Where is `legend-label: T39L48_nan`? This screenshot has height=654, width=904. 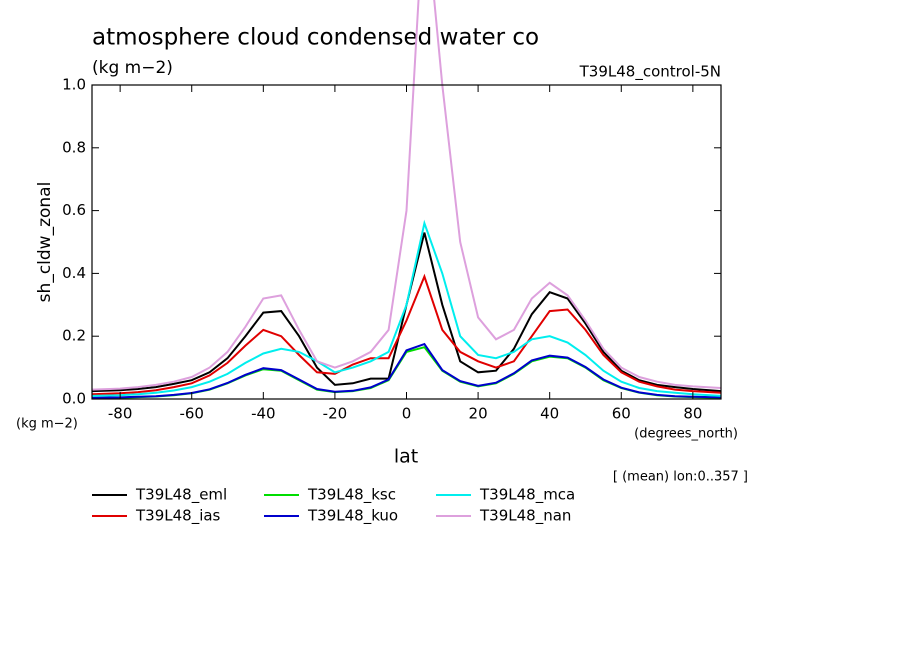 legend-label: T39L48_nan is located at coordinates (525, 516).